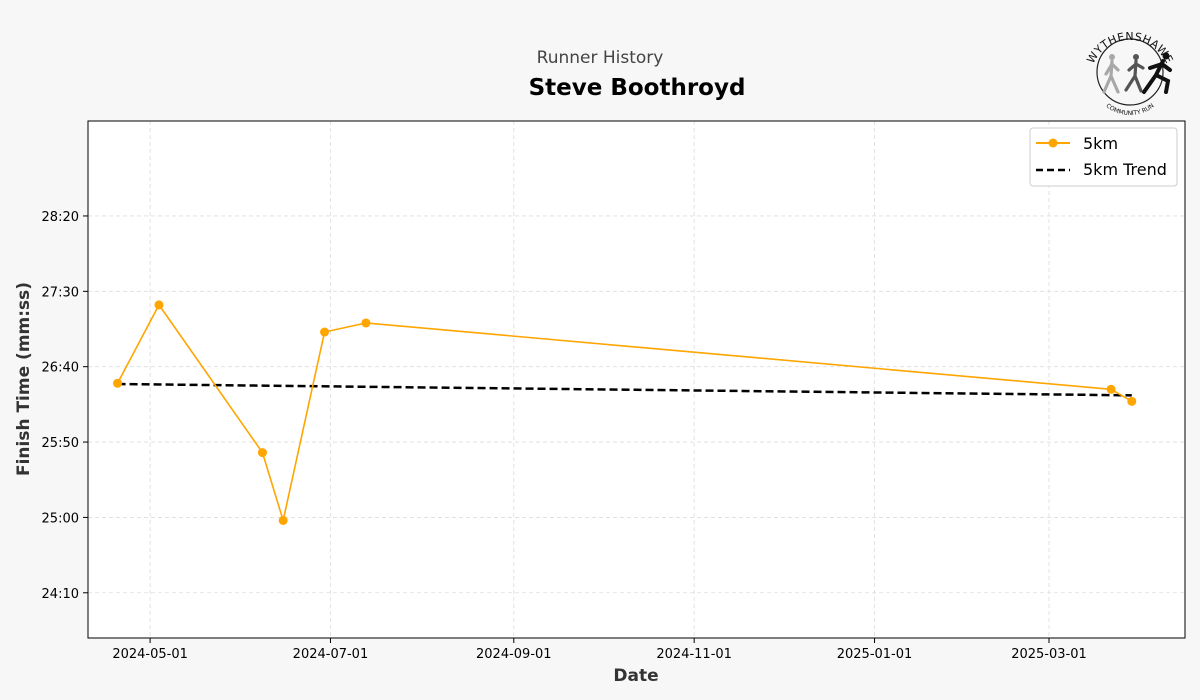  I want to click on y-tick-label: 25:00, so click(60, 518).